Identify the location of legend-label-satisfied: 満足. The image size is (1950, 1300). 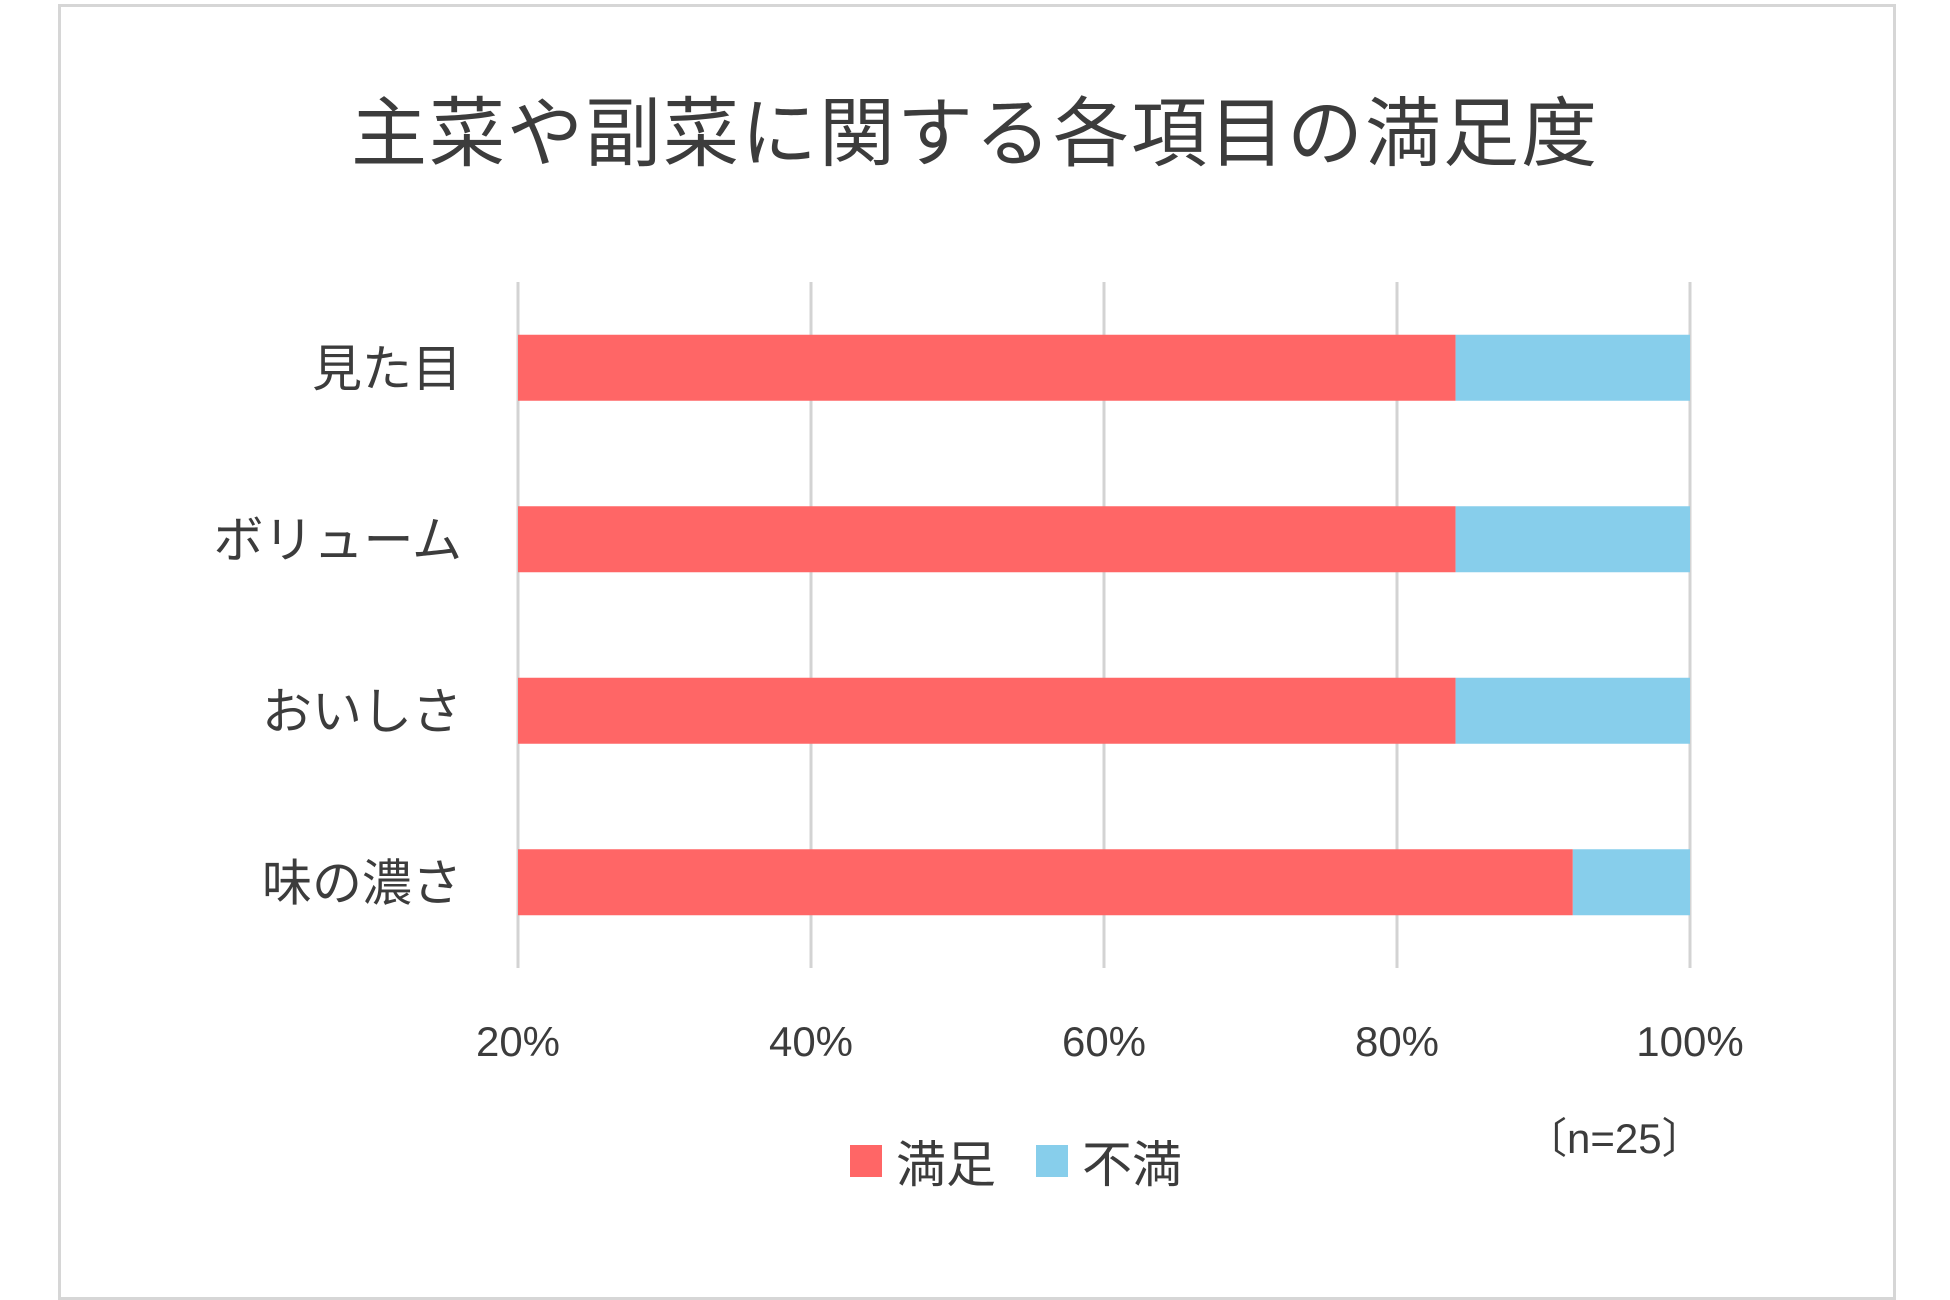
(946, 1165).